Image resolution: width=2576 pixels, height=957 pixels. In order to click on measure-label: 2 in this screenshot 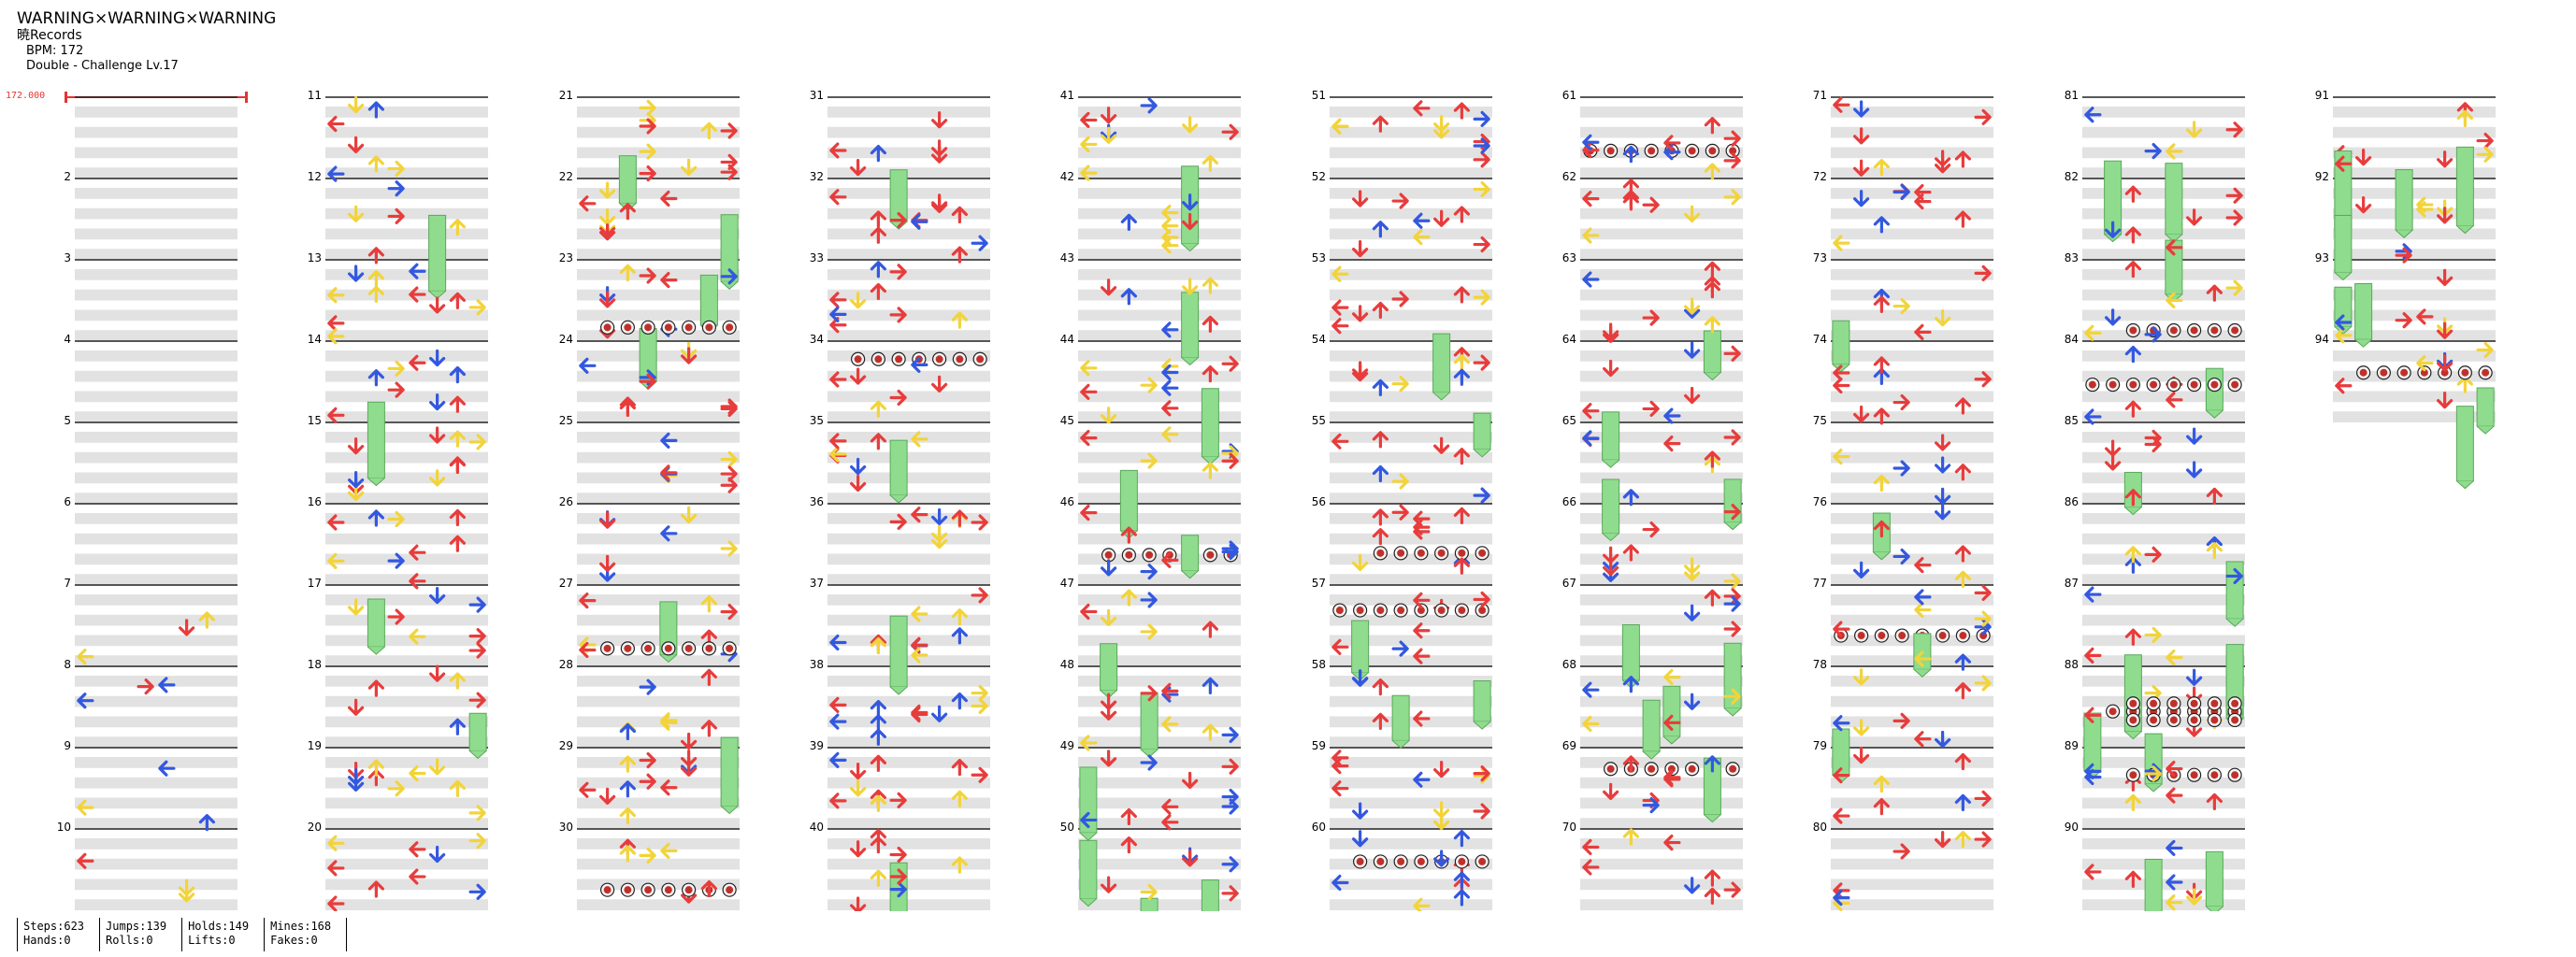, I will do `click(67, 176)`.